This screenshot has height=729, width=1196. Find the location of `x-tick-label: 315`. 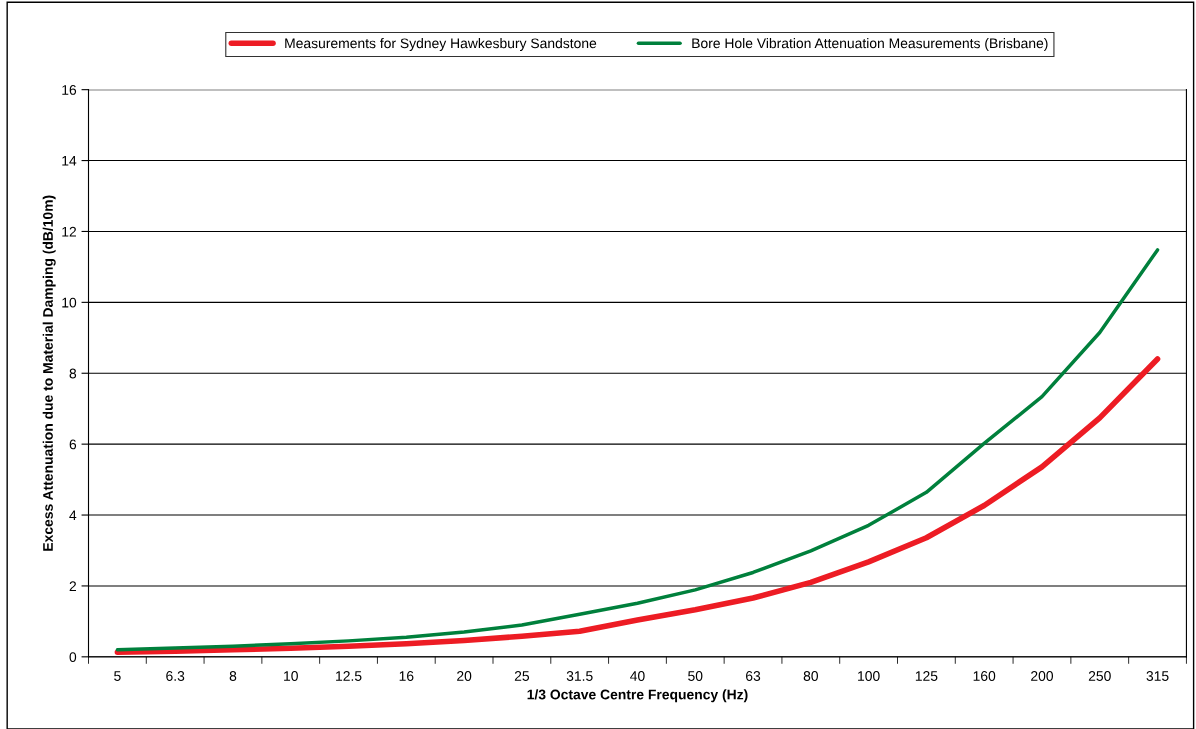

x-tick-label: 315 is located at coordinates (1157, 676).